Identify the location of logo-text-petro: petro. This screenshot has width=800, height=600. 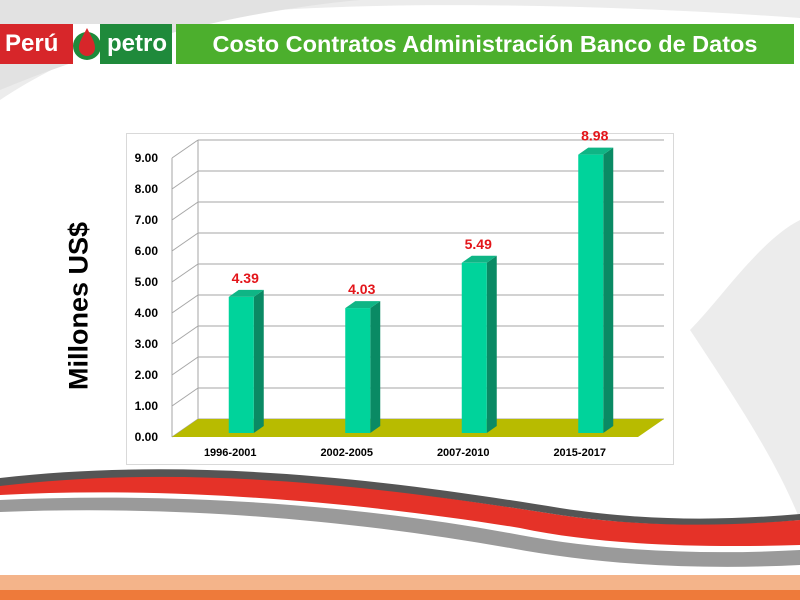
(137, 43).